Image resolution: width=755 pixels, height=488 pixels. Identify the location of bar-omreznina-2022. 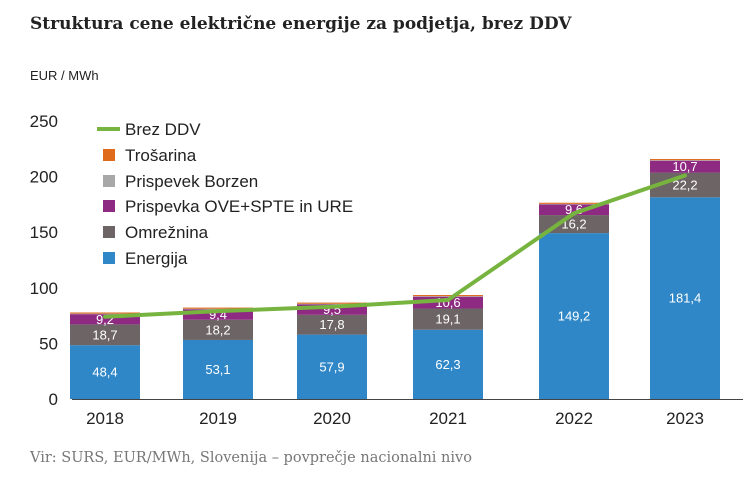
(574, 224).